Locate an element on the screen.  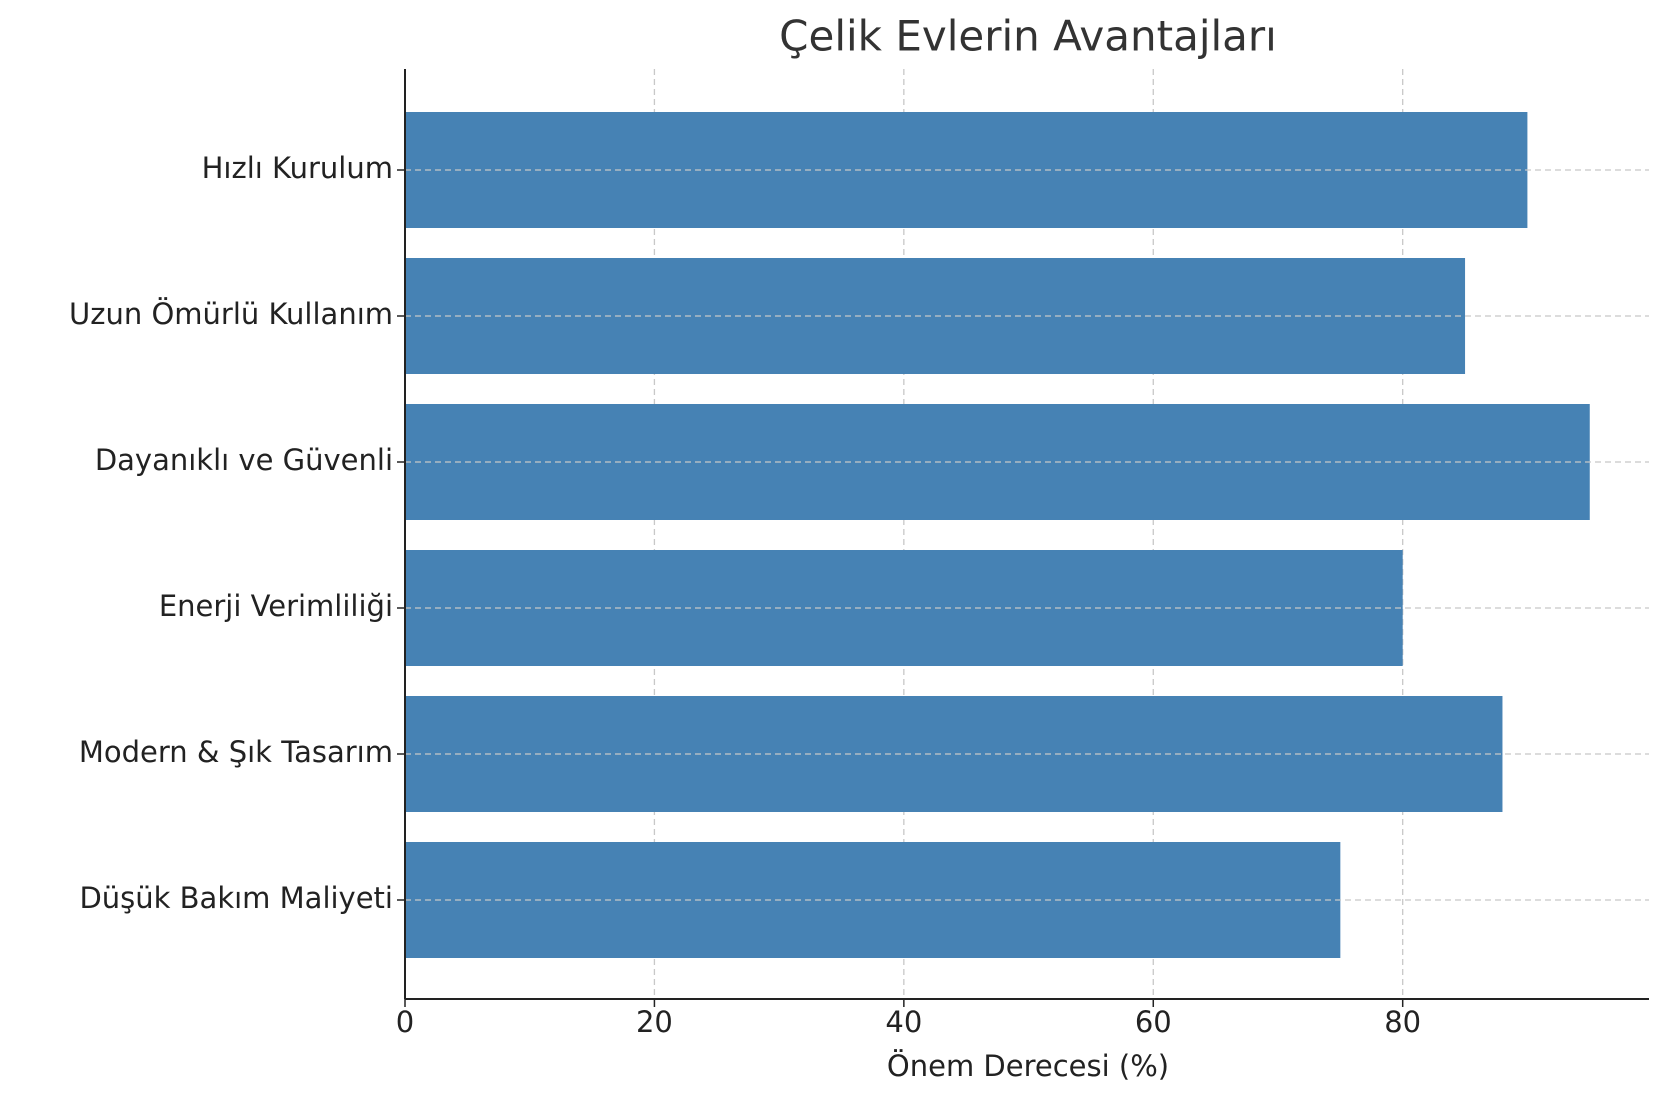
y-tick-label: Modern & Şık Tasarım is located at coordinates (236, 752).